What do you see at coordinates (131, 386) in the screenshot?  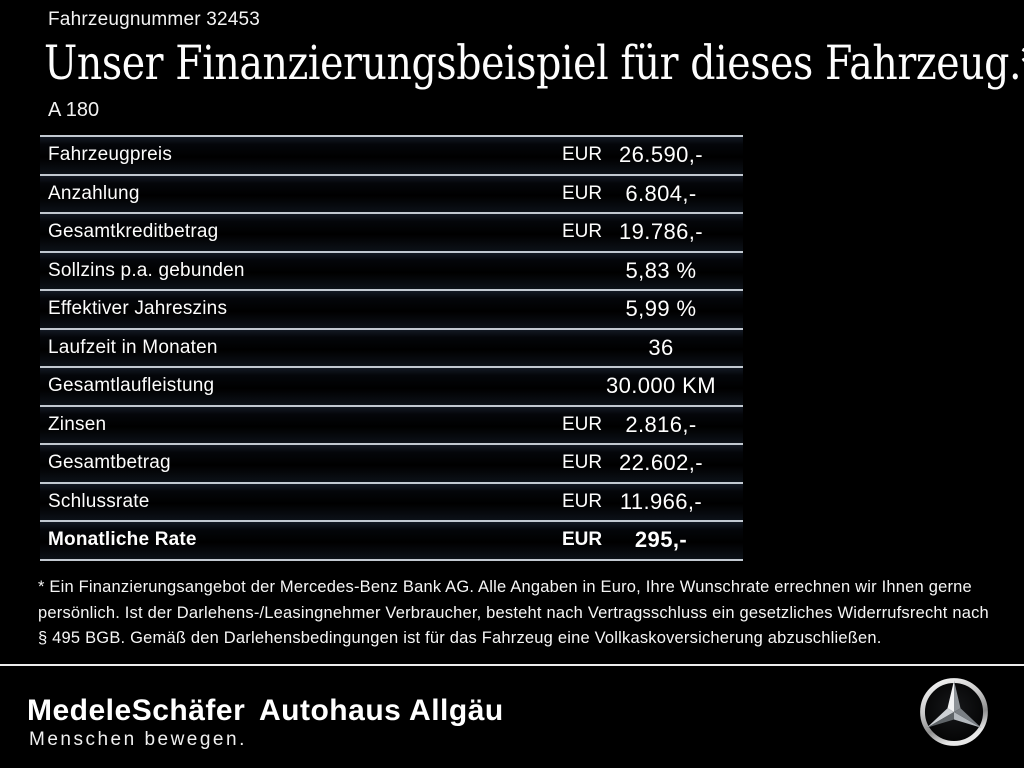 I see `row-label: Gesamtlaufleistung` at bounding box center [131, 386].